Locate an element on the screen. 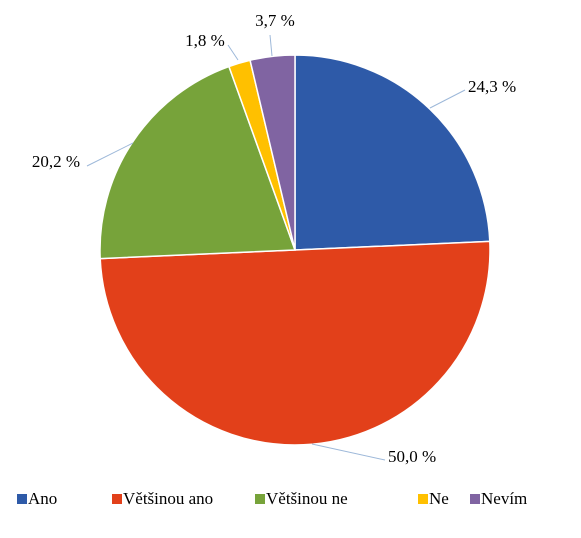  data-label: 24,3 % is located at coordinates (492, 86).